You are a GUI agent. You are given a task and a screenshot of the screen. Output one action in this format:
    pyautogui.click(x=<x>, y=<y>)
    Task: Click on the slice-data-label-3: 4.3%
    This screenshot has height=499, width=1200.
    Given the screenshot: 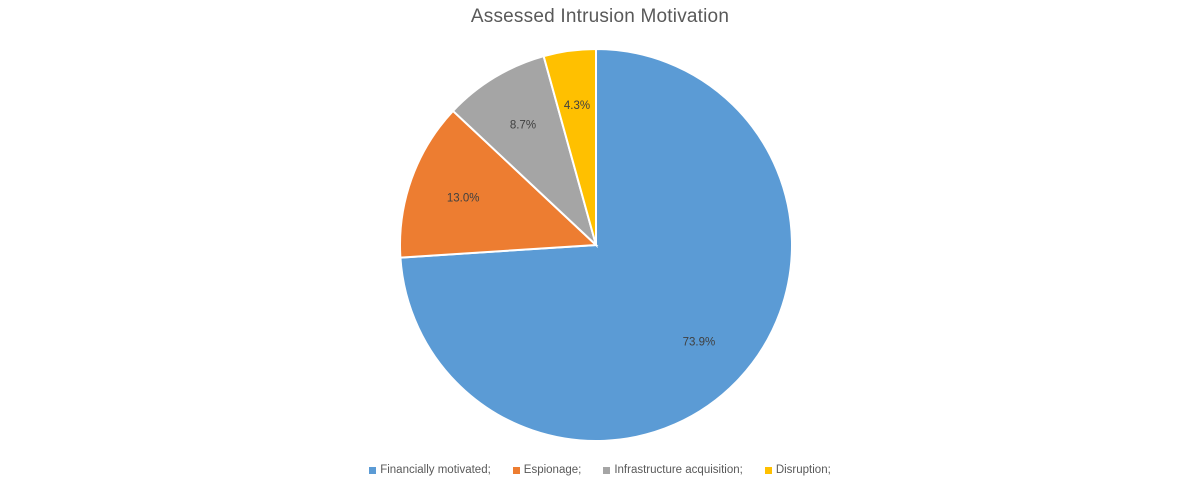 What is the action you would take?
    pyautogui.click(x=577, y=106)
    